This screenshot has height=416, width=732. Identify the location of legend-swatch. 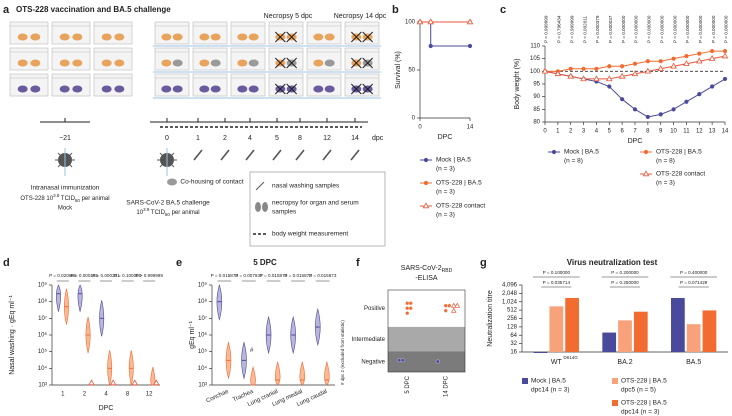
(525, 381).